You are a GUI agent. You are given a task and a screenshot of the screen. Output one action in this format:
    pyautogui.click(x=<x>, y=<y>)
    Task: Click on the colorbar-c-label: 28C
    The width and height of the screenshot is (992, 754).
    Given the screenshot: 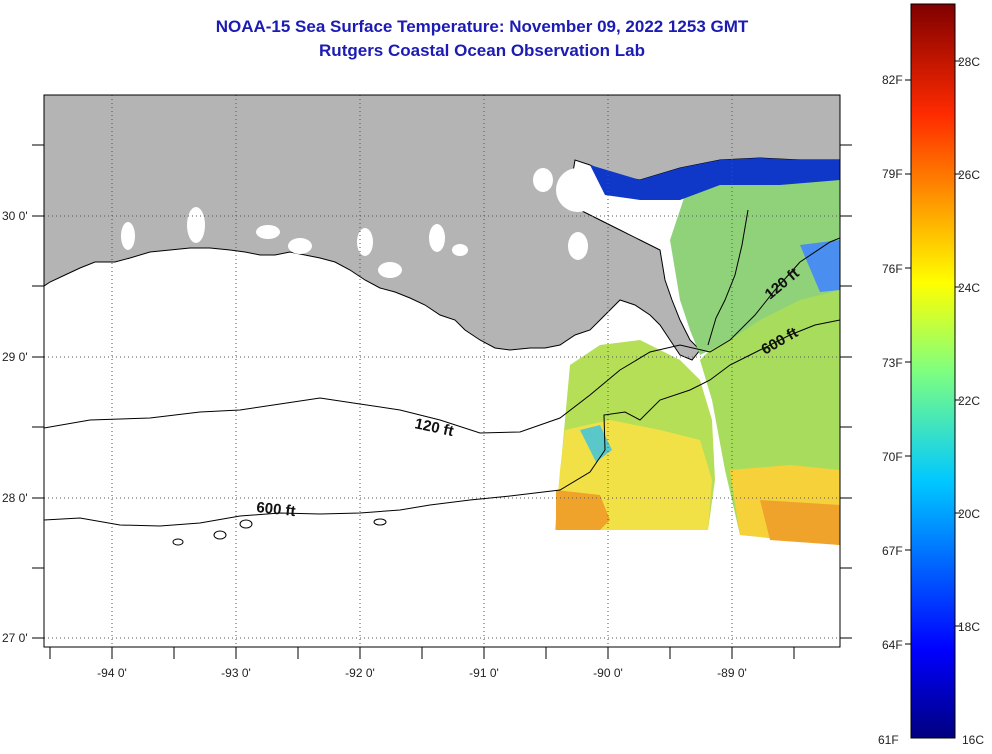 What is the action you would take?
    pyautogui.click(x=969, y=62)
    